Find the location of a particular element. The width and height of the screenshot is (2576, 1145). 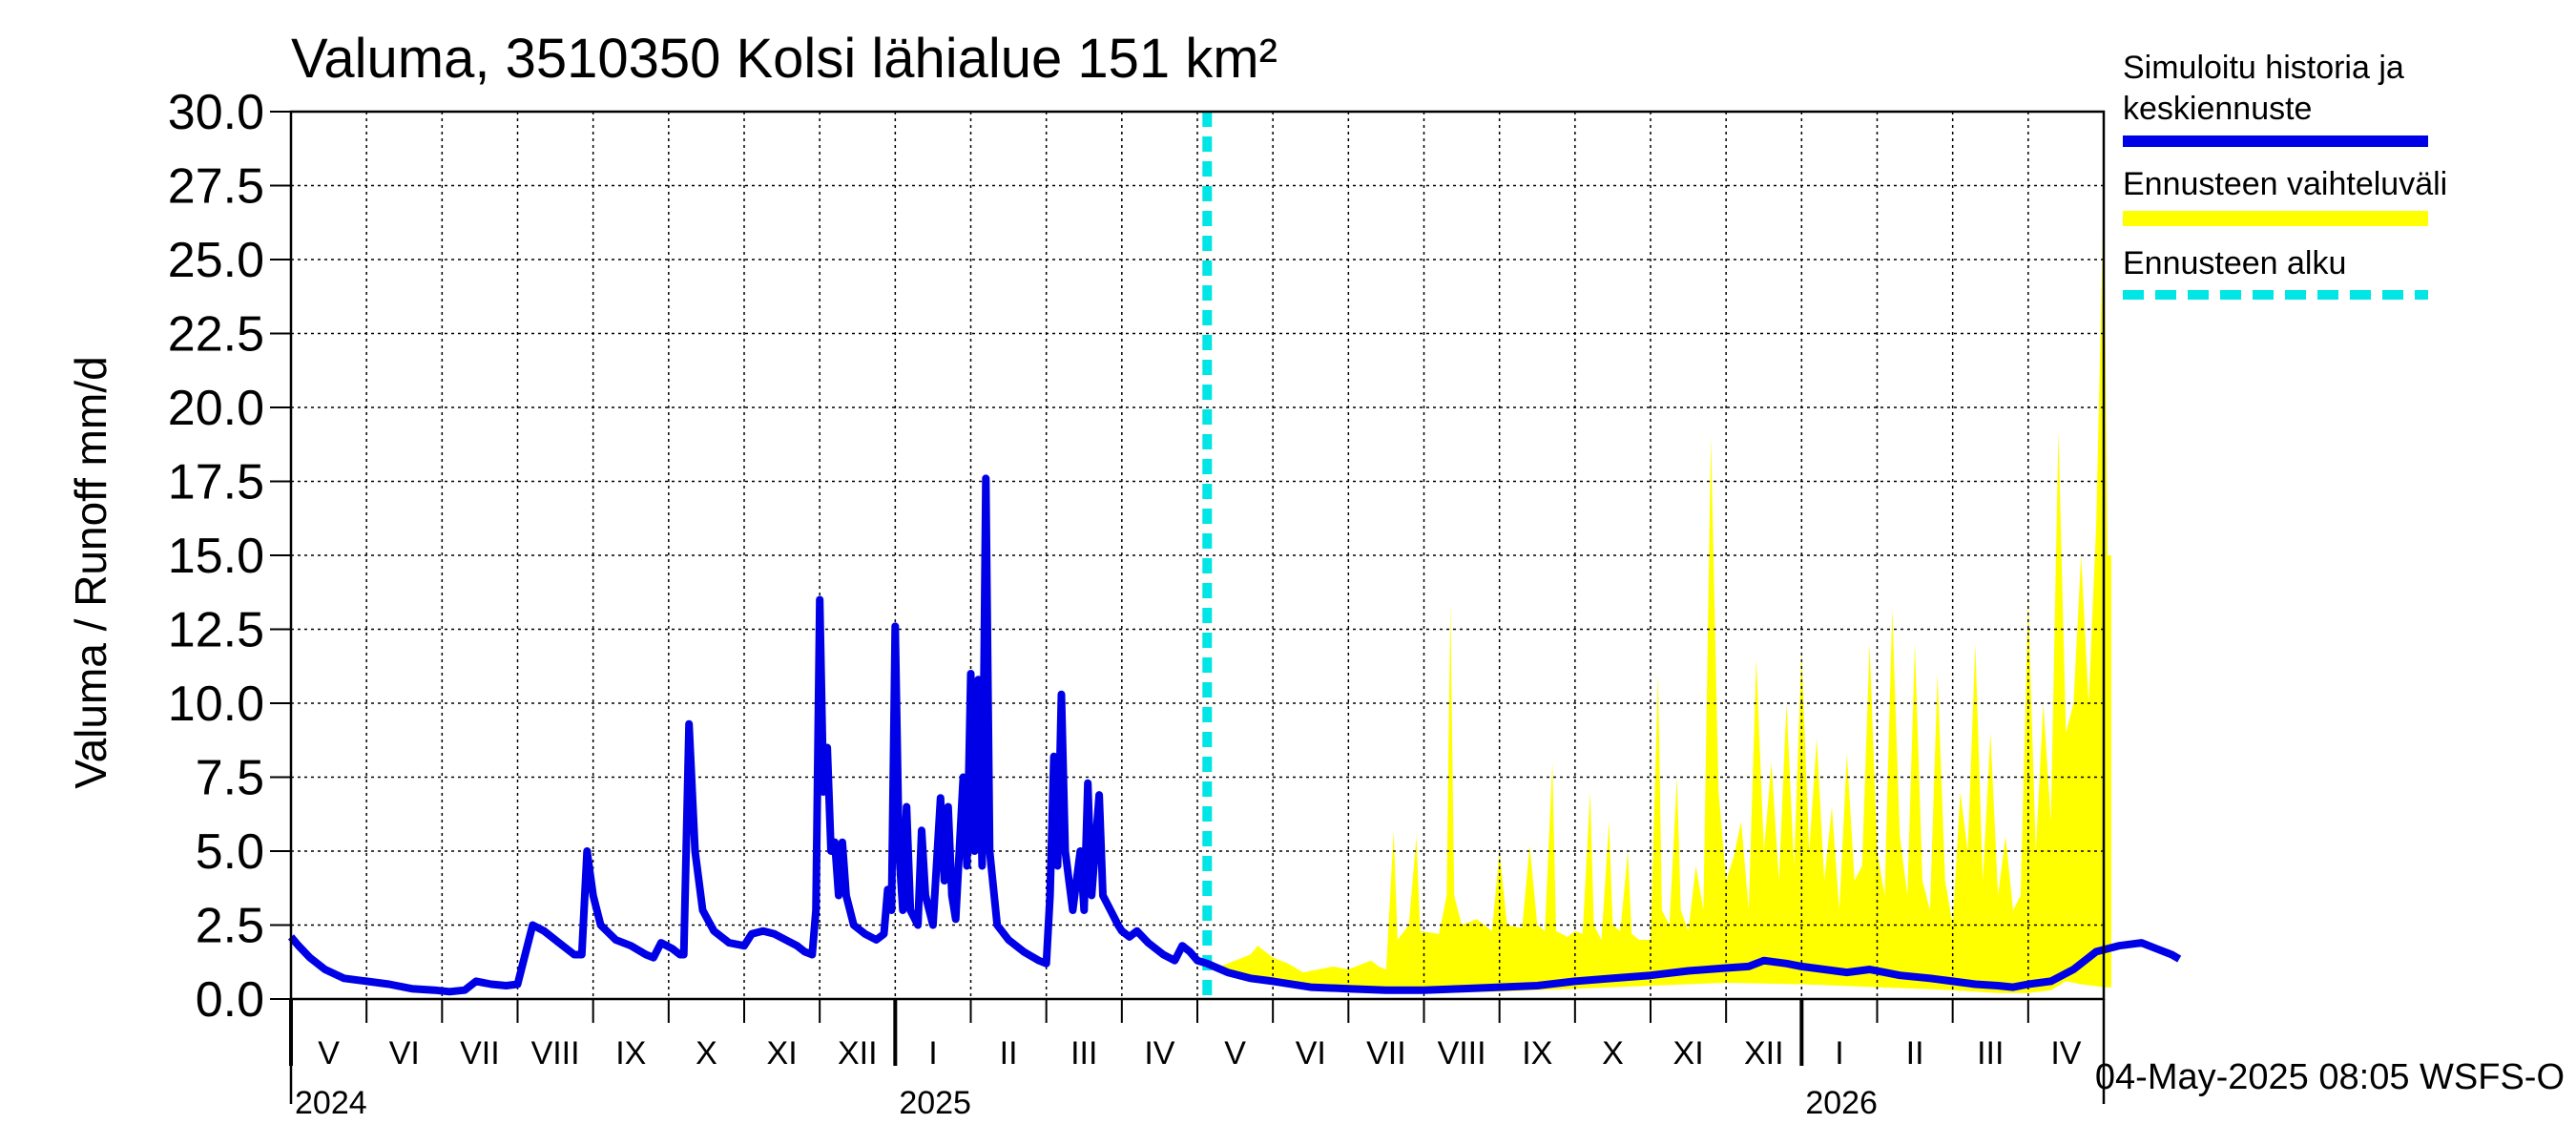

year-label: 2026 is located at coordinates (1841, 1103).